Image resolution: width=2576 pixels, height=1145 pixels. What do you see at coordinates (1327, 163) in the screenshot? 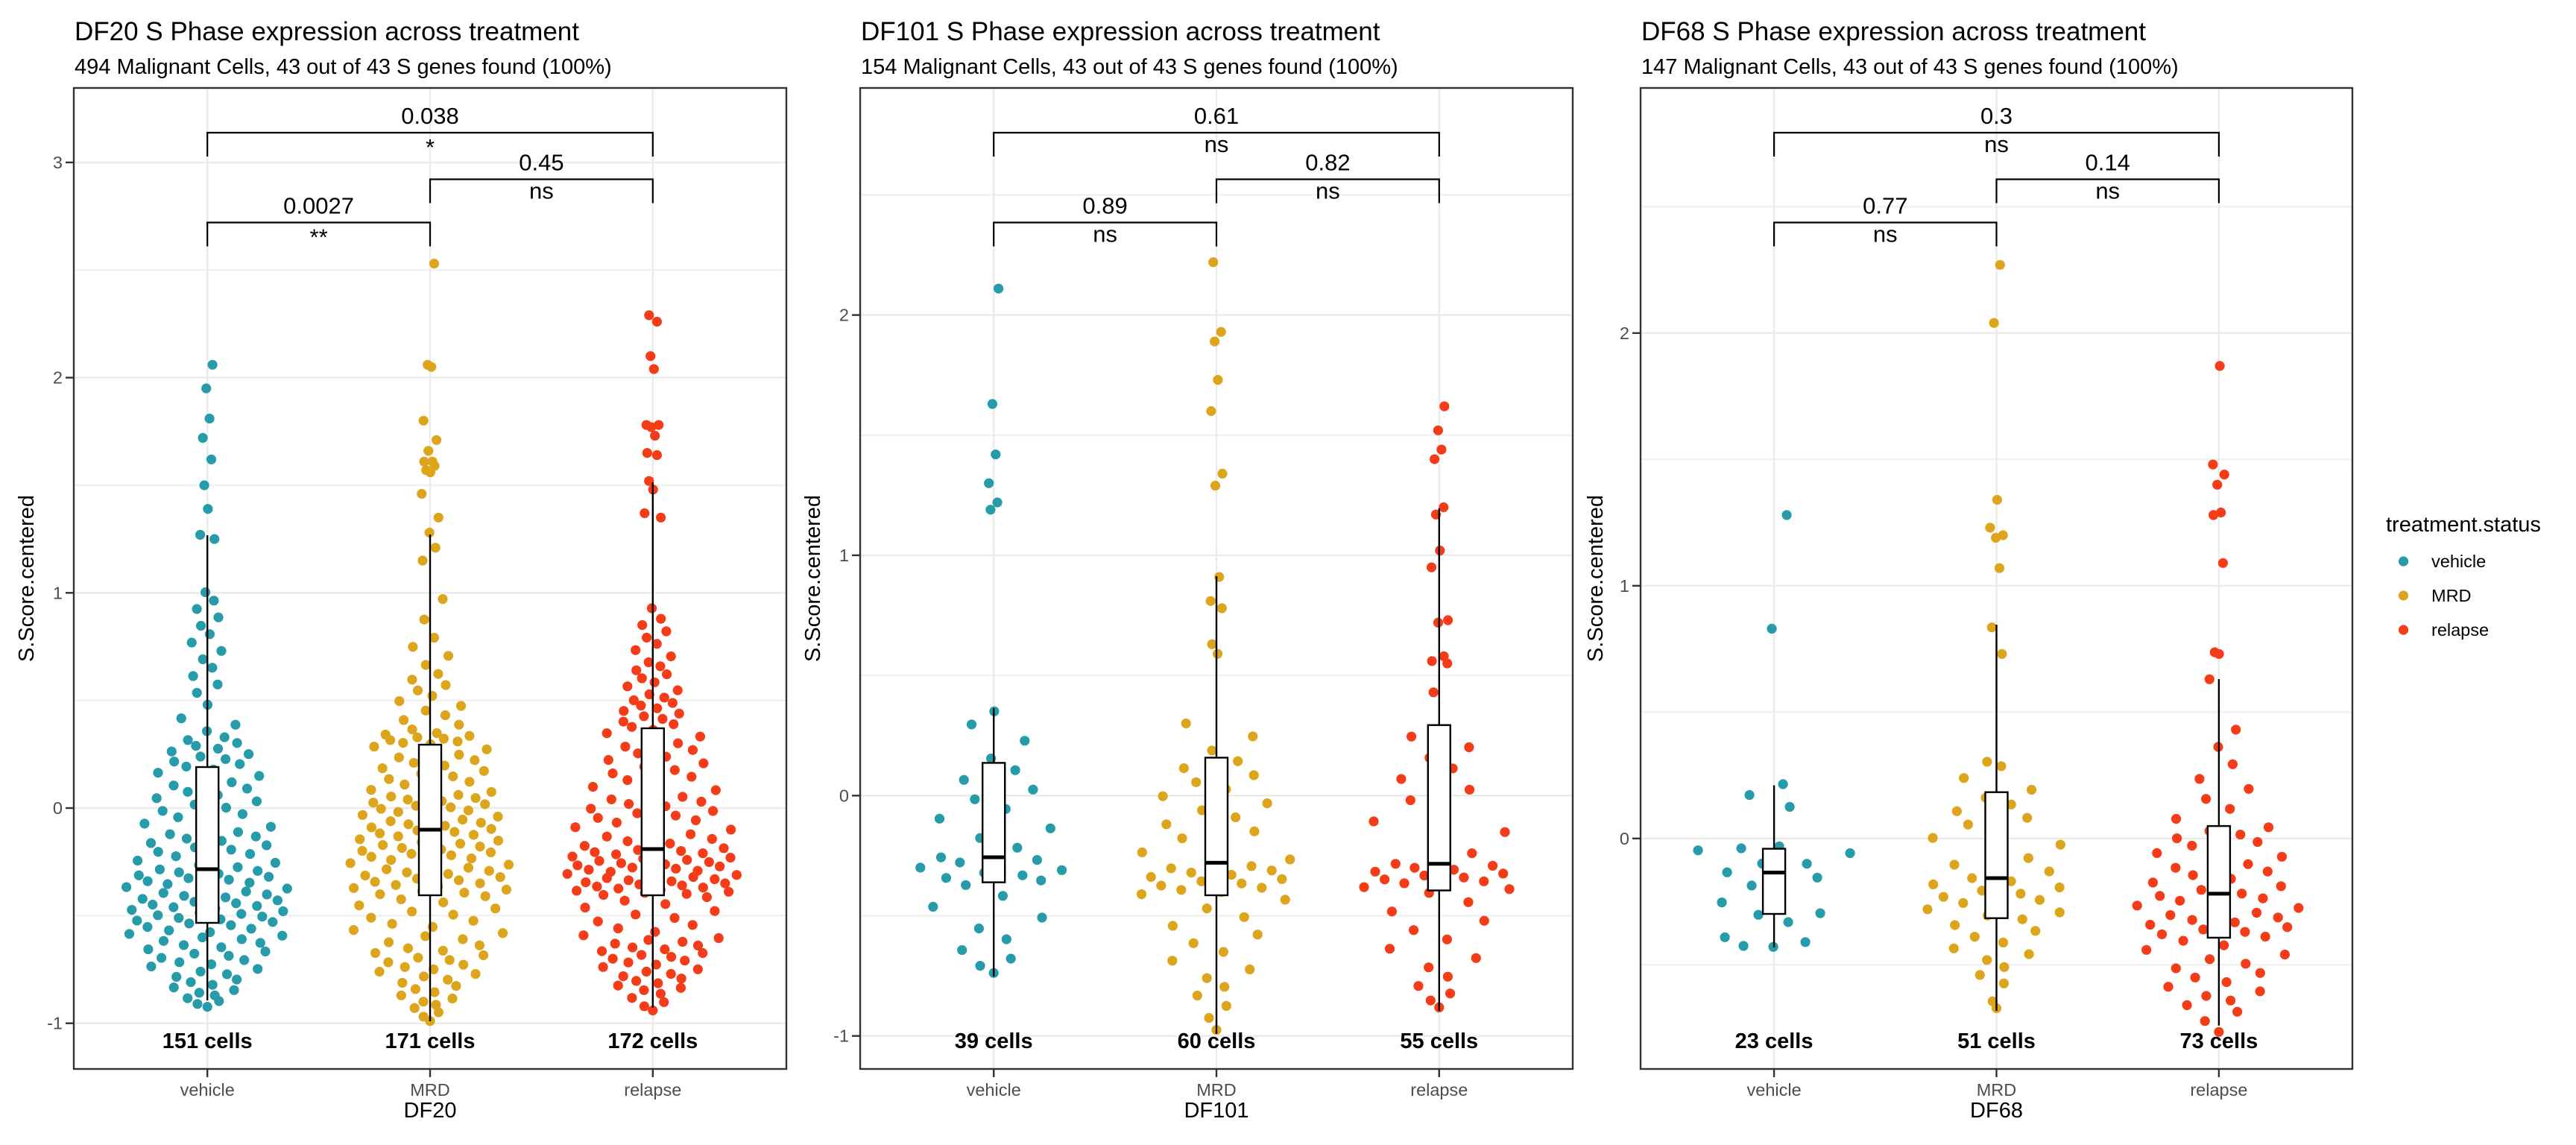
I see `svg-text: 0.82` at bounding box center [1327, 163].